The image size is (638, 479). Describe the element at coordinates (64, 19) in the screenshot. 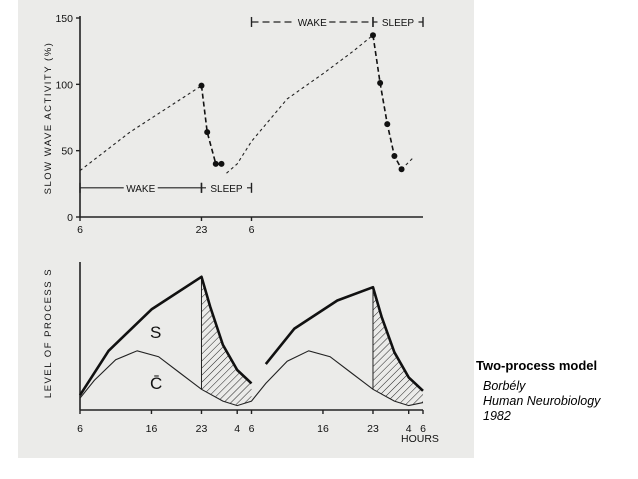

I see `top-y-tick-label: 150` at that location.